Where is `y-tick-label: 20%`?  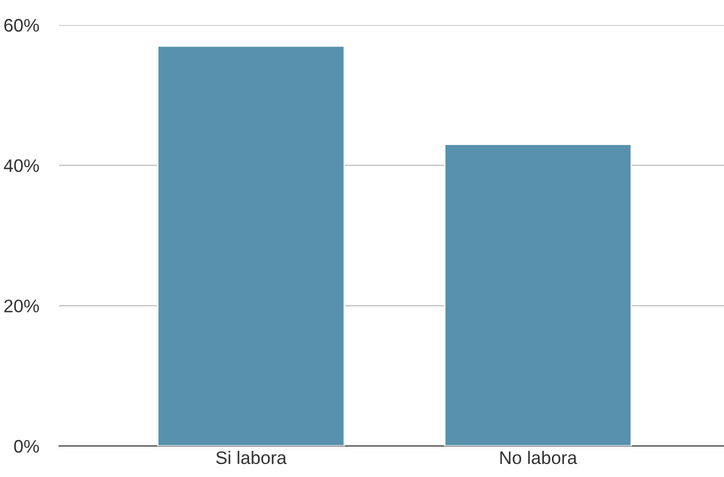
y-tick-label: 20% is located at coordinates (21, 306).